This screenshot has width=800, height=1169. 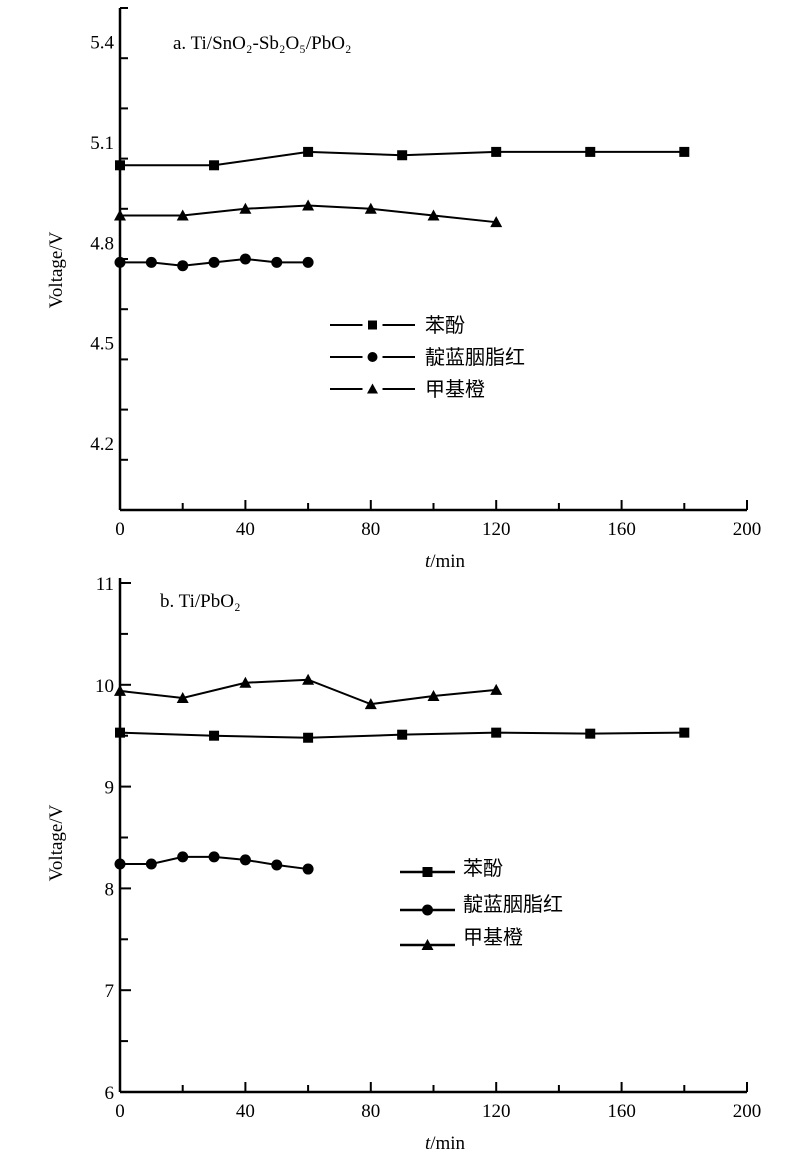 What do you see at coordinates (747, 1111) in the screenshot?
I see `chart-b-x-tick-label: 200` at bounding box center [747, 1111].